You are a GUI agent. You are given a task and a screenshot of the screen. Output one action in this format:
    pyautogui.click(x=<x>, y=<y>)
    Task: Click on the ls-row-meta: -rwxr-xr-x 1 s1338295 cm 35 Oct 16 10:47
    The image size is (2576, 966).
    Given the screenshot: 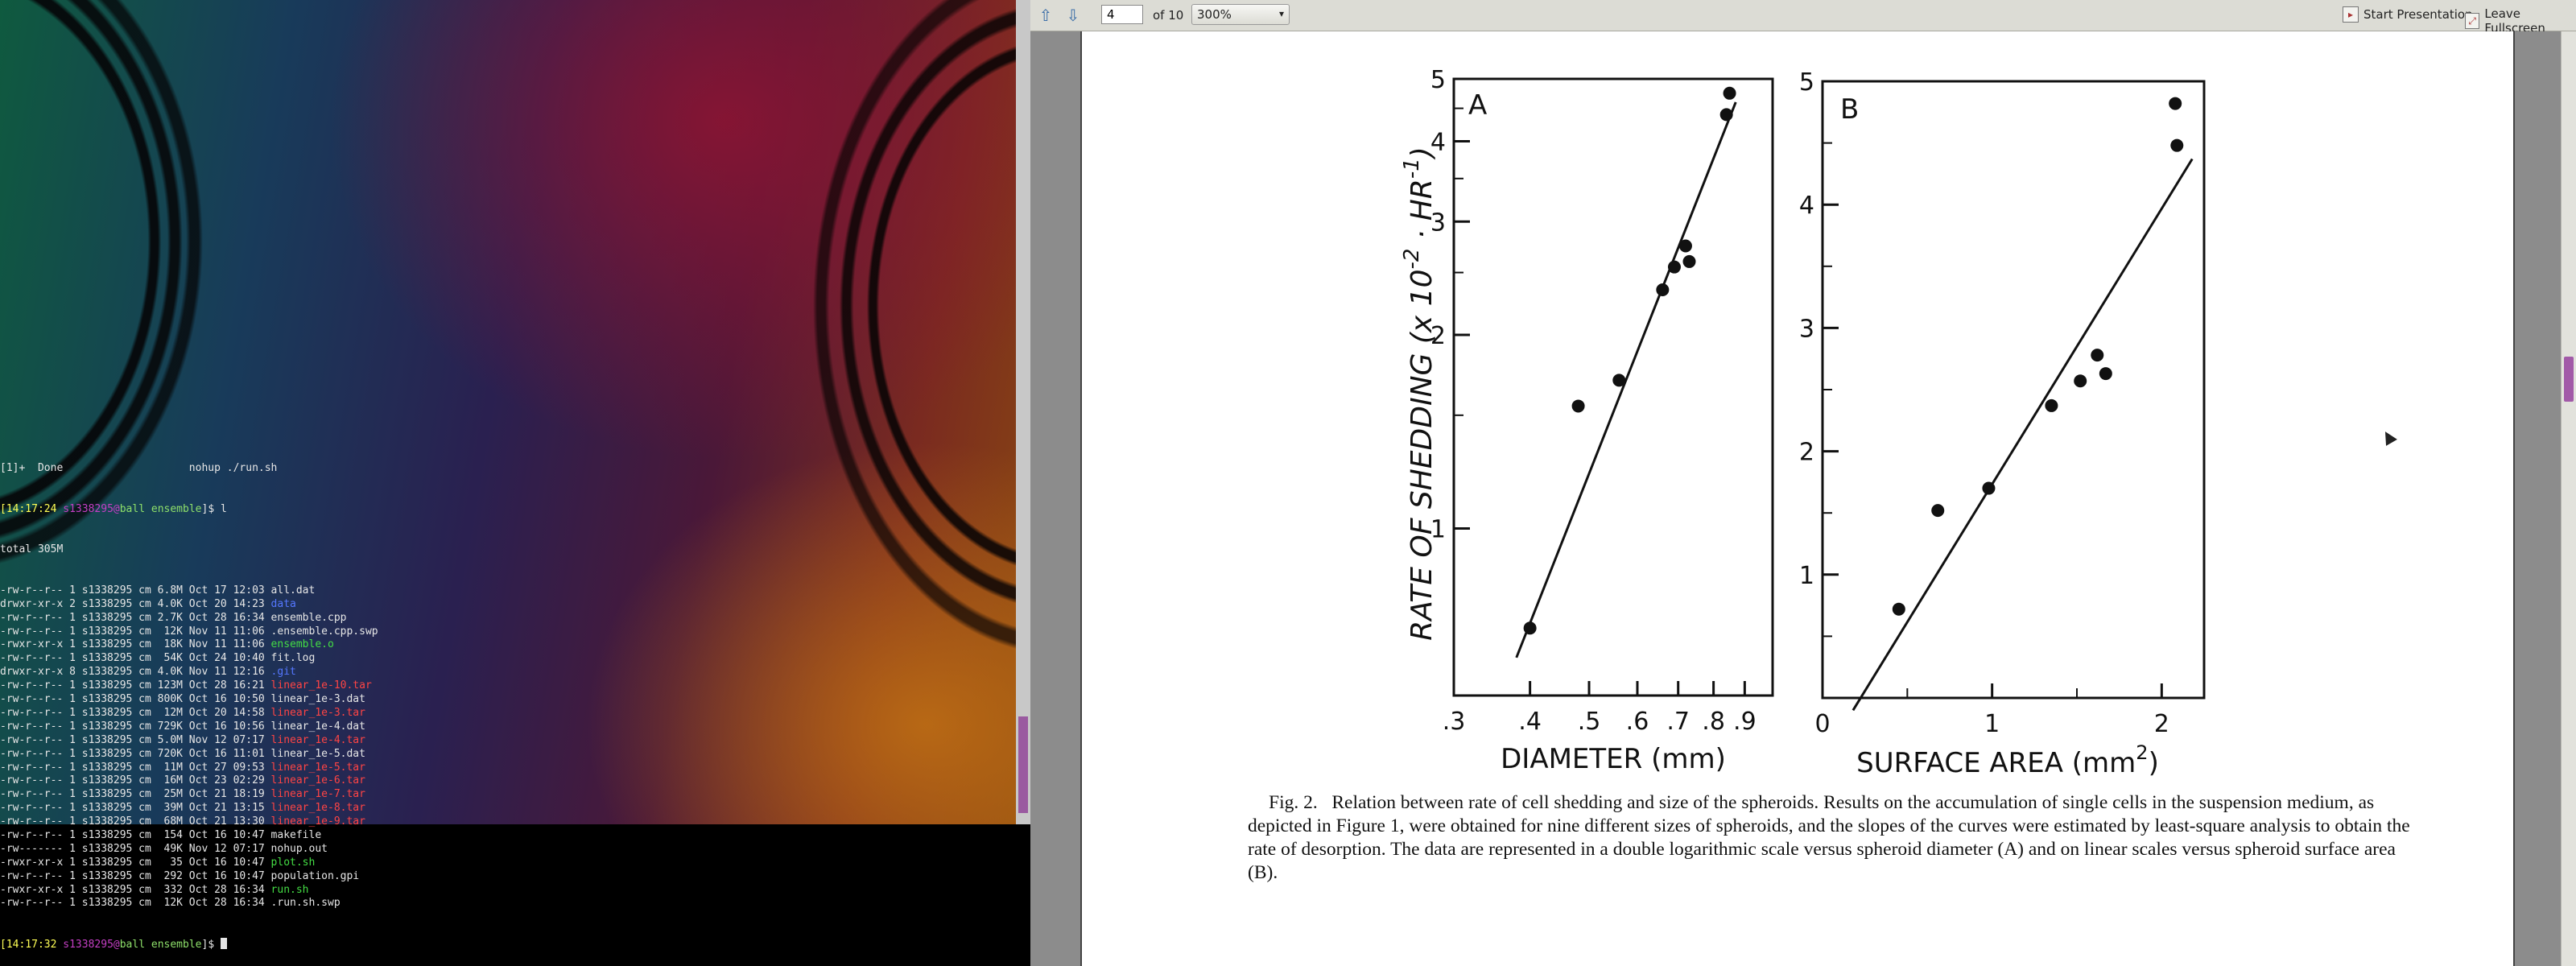 What is the action you would take?
    pyautogui.click(x=135, y=862)
    